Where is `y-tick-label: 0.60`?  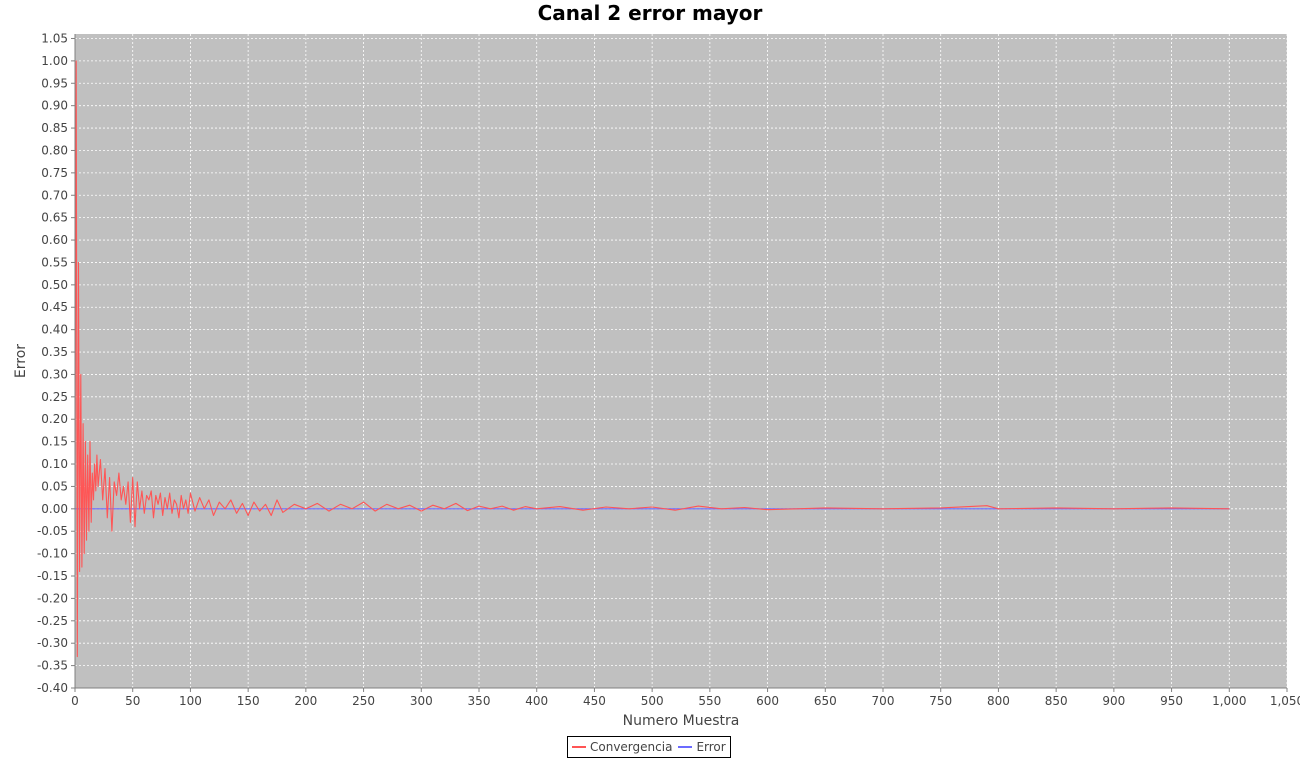
y-tick-label: 0.60 is located at coordinates (54, 240).